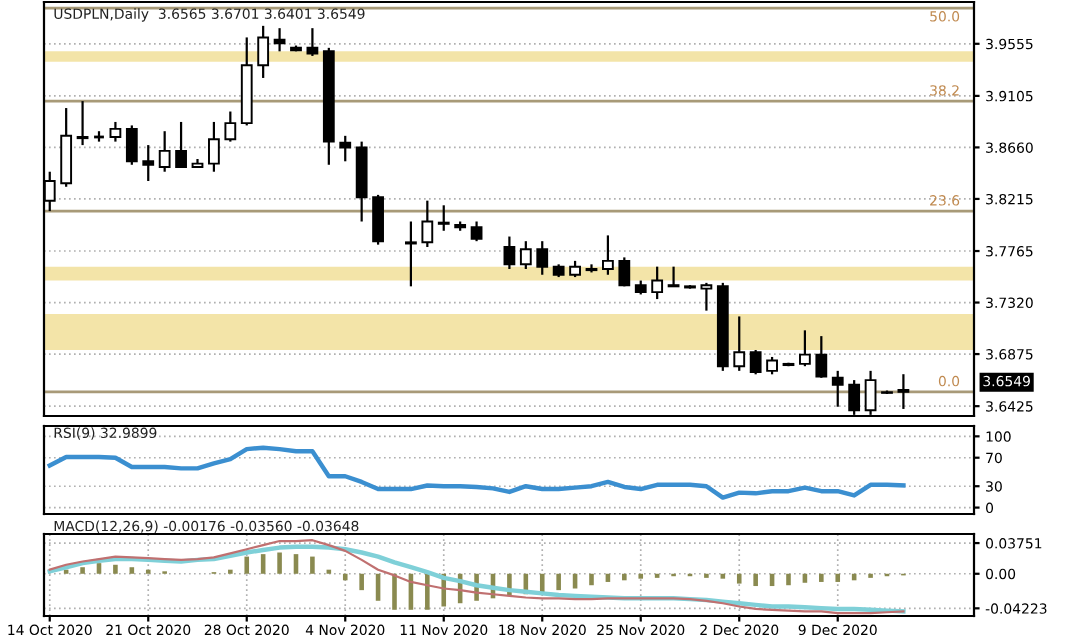 This screenshot has height=642, width=1072. I want to click on line-series, so click(476, 472).